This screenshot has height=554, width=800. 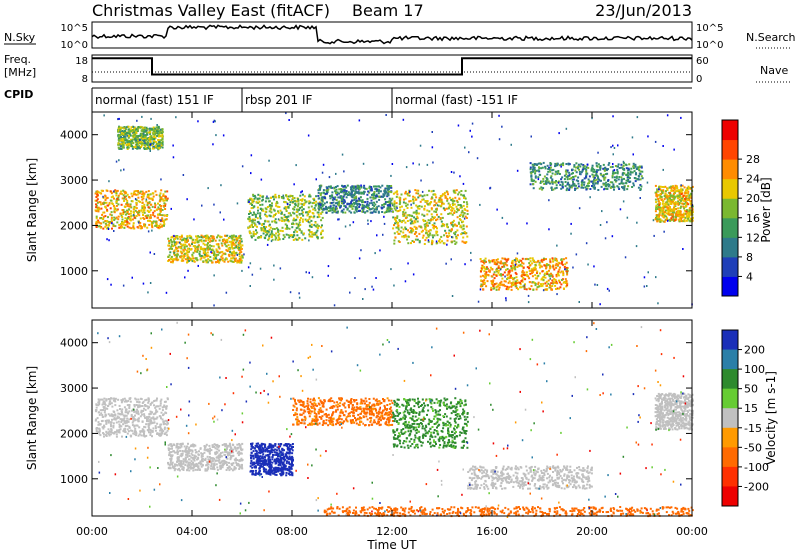 I want to click on nsky-line-series, so click(x=392, y=34).